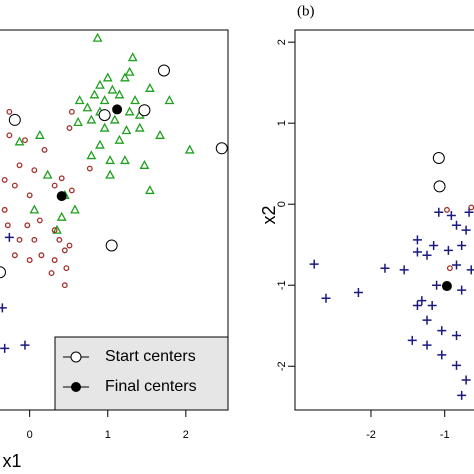  I want to click on x-tick-label: -1, so click(445, 435).